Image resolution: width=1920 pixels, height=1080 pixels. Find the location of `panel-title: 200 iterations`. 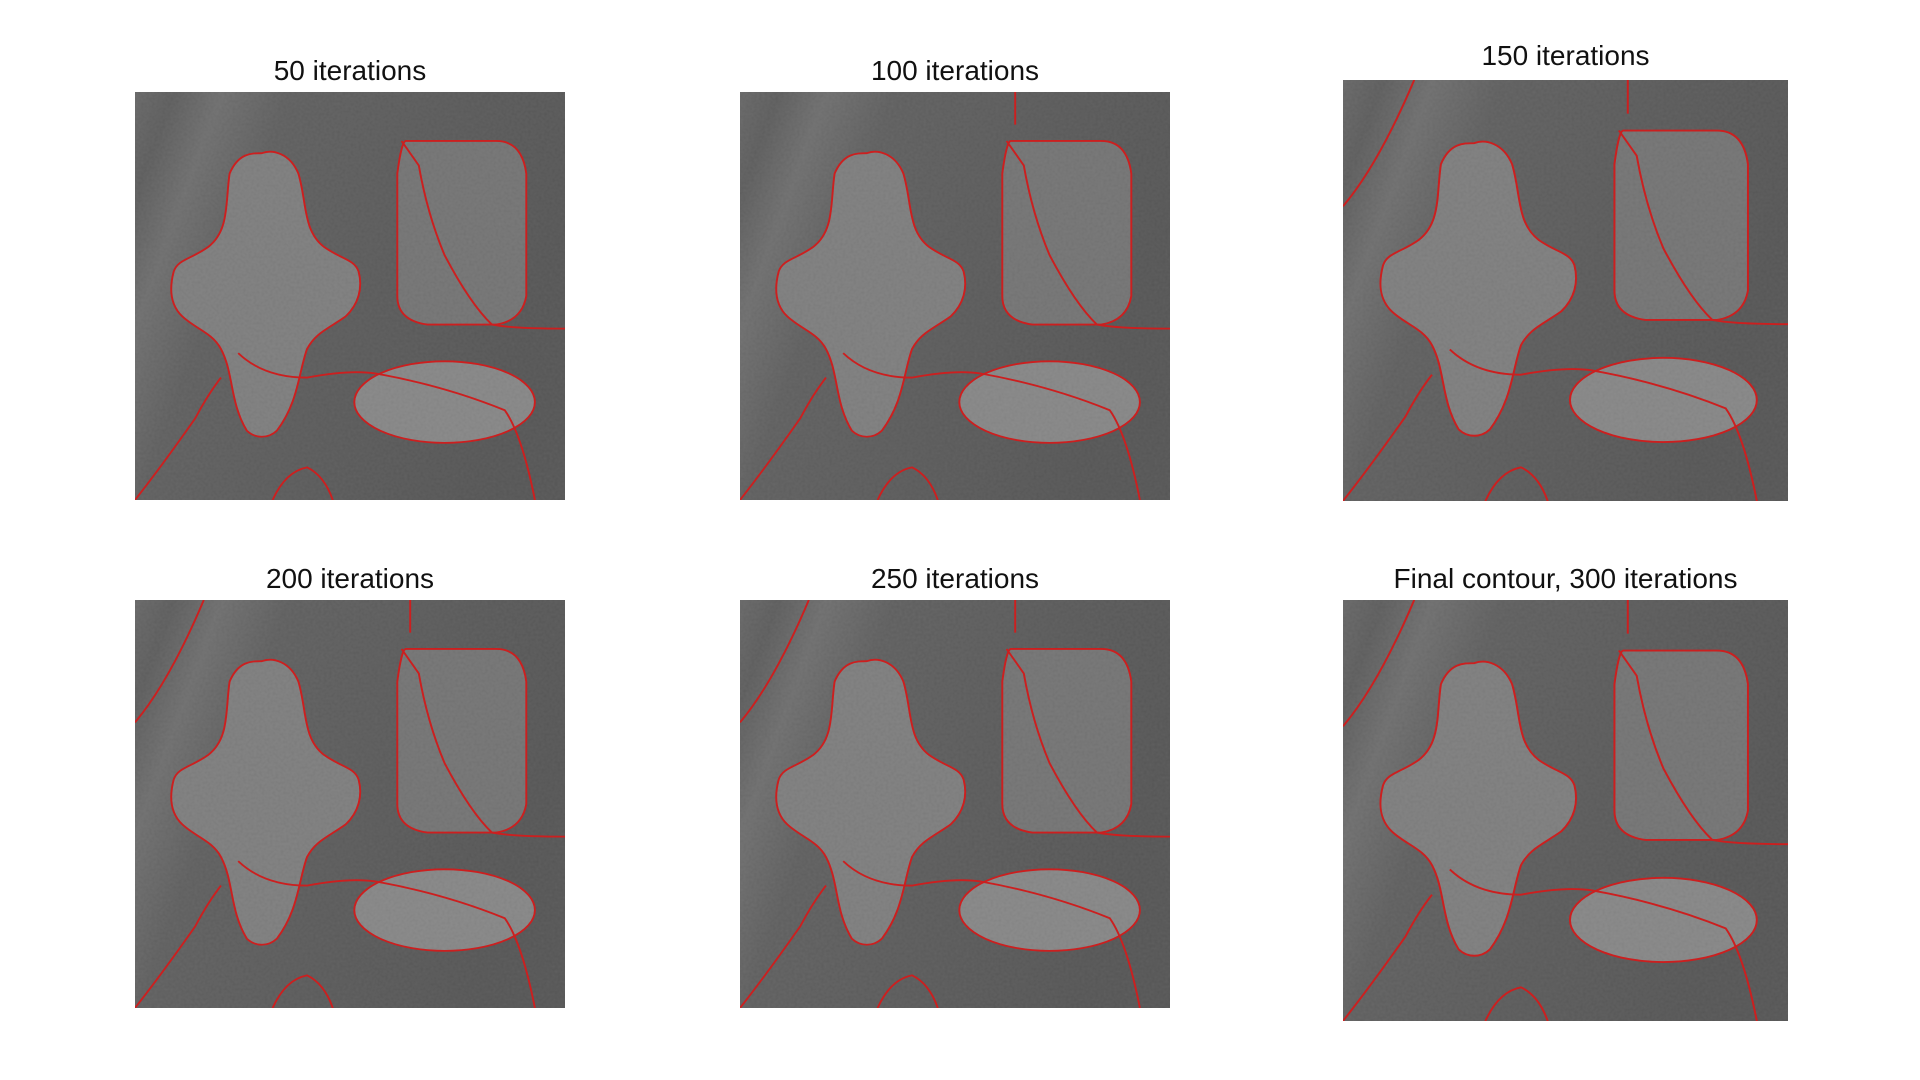

panel-title: 200 iterations is located at coordinates (350, 579).